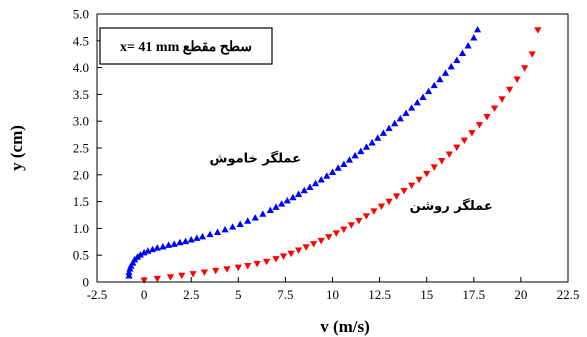  Describe the element at coordinates (379, 294) in the screenshot. I see `x-tick-label: 12.5` at that location.